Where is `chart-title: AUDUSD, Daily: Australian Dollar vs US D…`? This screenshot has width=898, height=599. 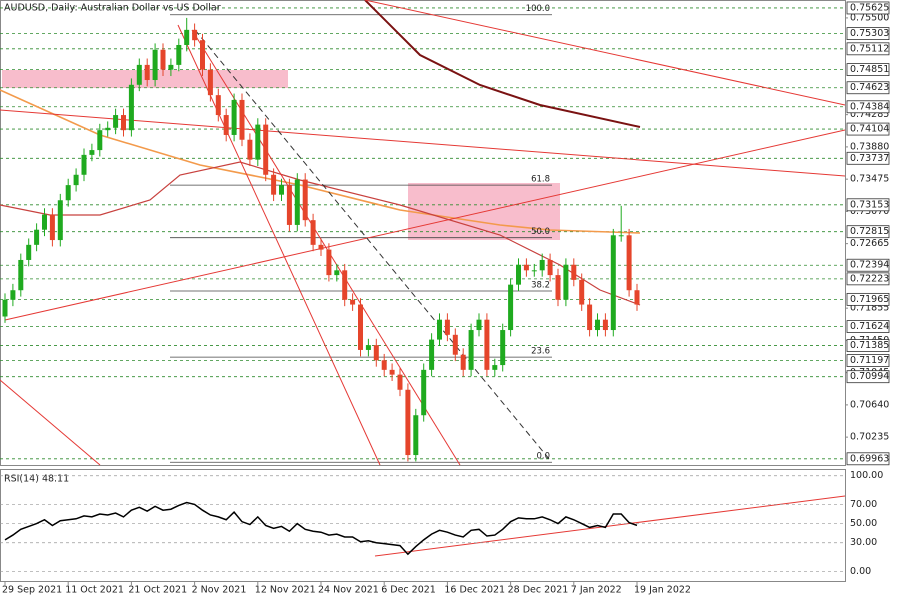
chart-title: AUDUSD, Daily: Australian Dollar vs US D… is located at coordinates (112, 8).